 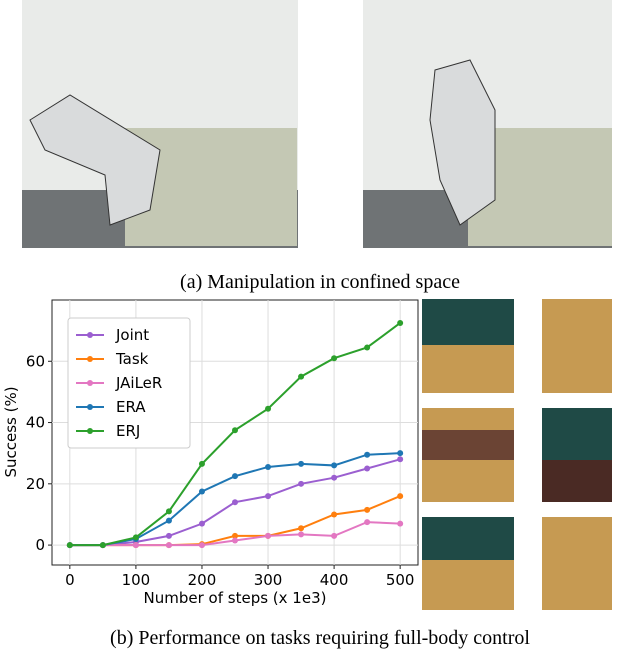 I want to click on x-tick-label: 300, so click(x=268, y=580).